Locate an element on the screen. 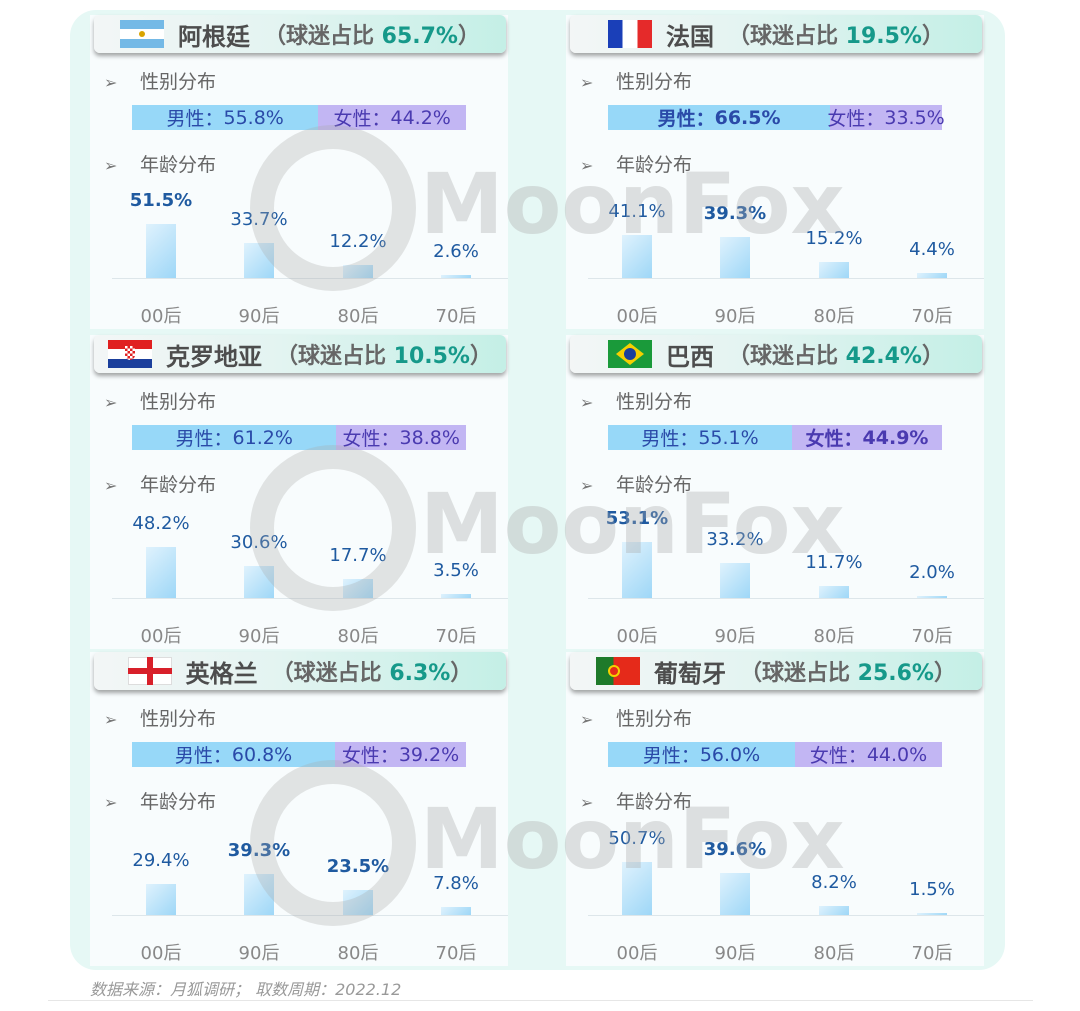 The width and height of the screenshot is (1080, 1011). country-name: 克罗地亚 is located at coordinates (213, 356).